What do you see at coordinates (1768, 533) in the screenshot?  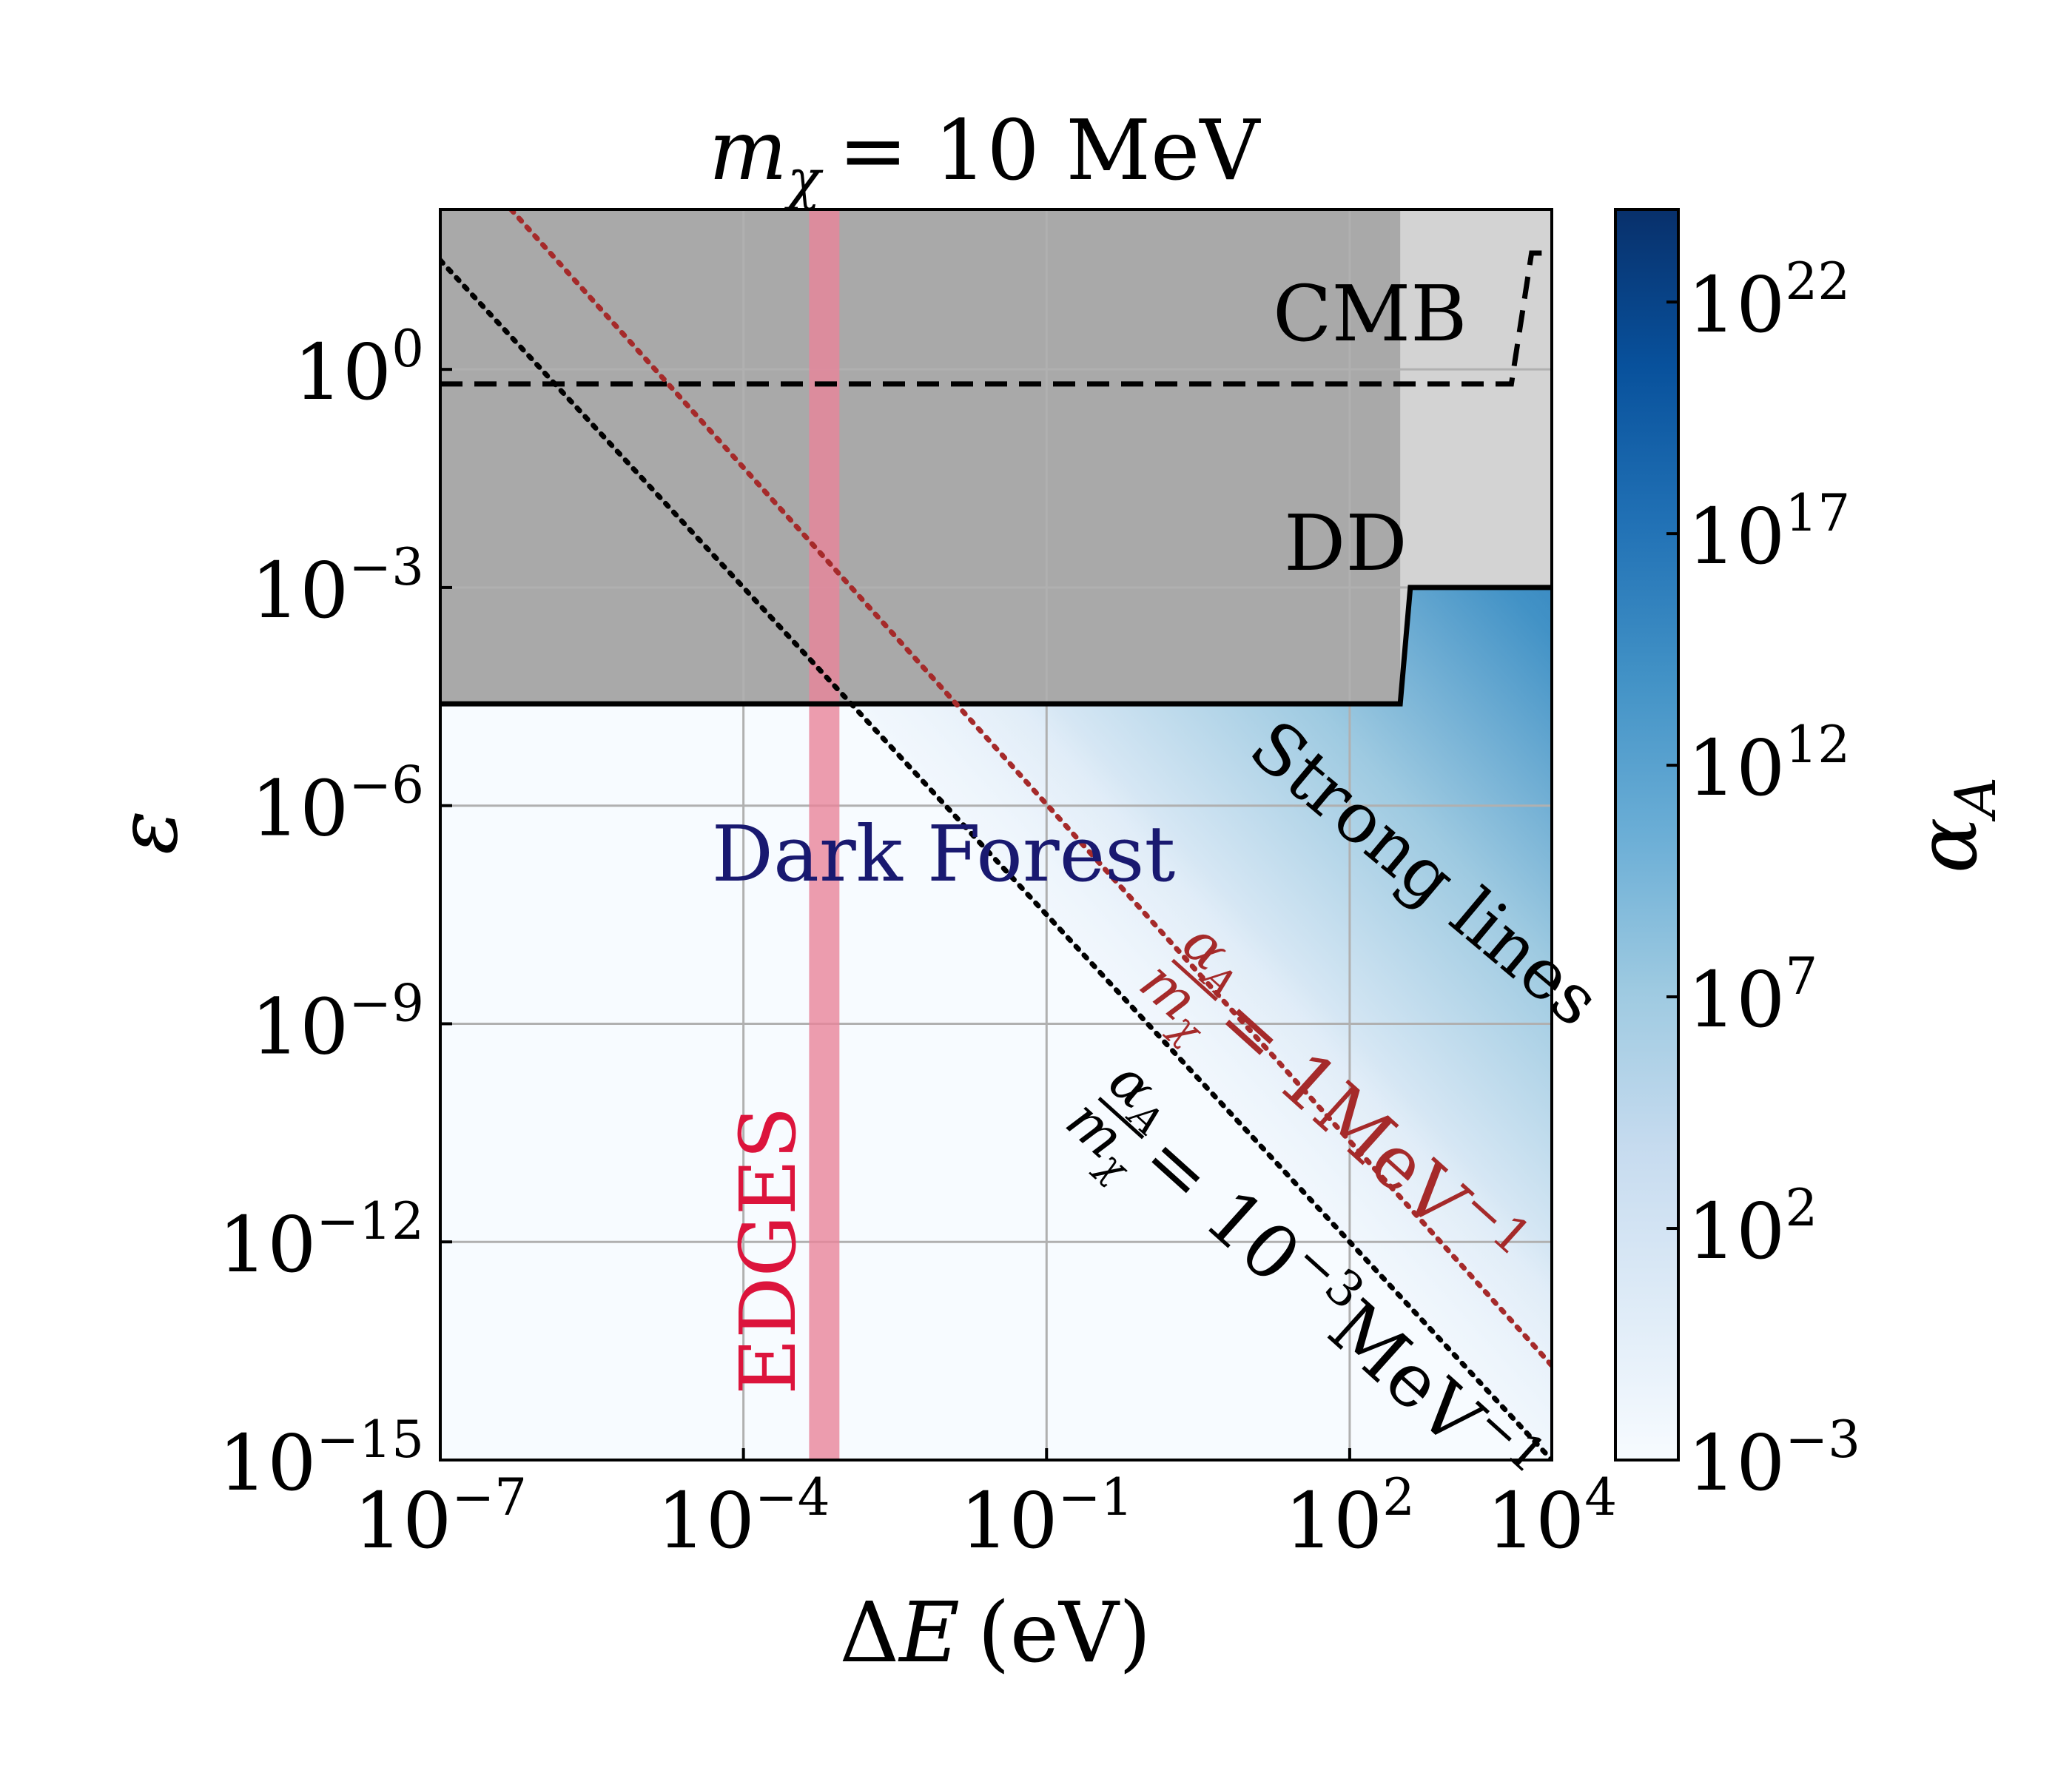 I see `colorbar-tick-label: 10¹⁷` at bounding box center [1768, 533].